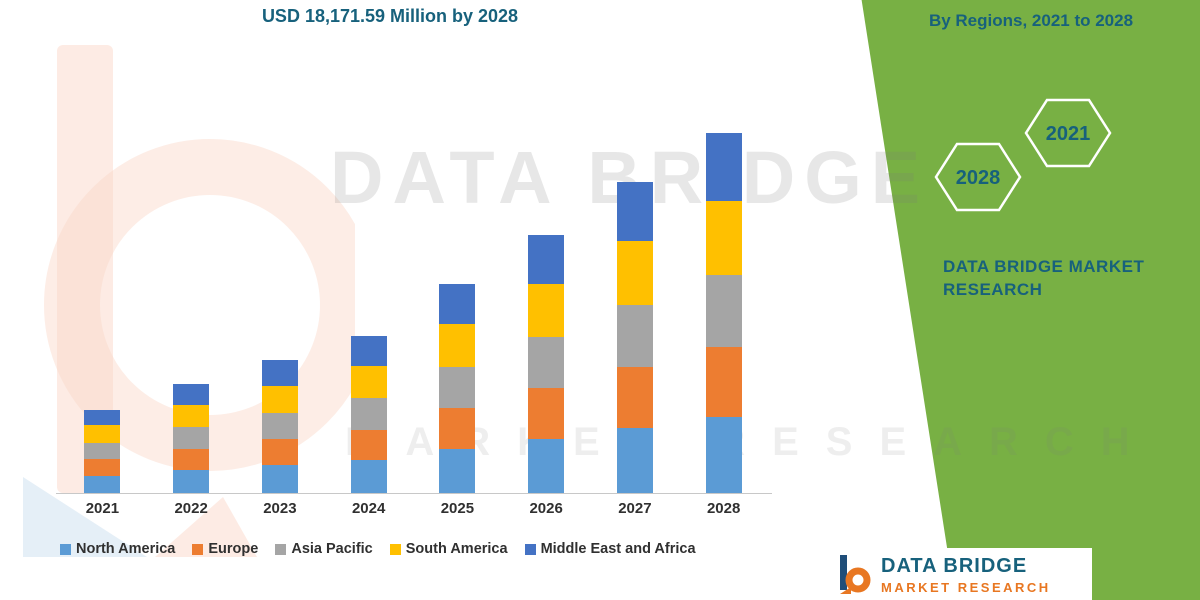  I want to click on footer-logo: DATA BRIDGE MARKET RESEARCH, so click(961, 574).